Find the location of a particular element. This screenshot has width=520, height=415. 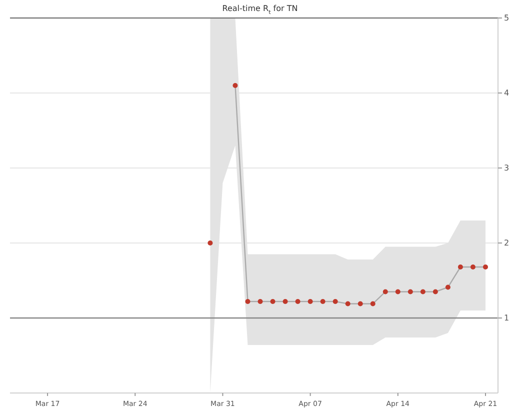

chart-title: Real-time R$_{t}$ for TN is located at coordinates (260, 10).